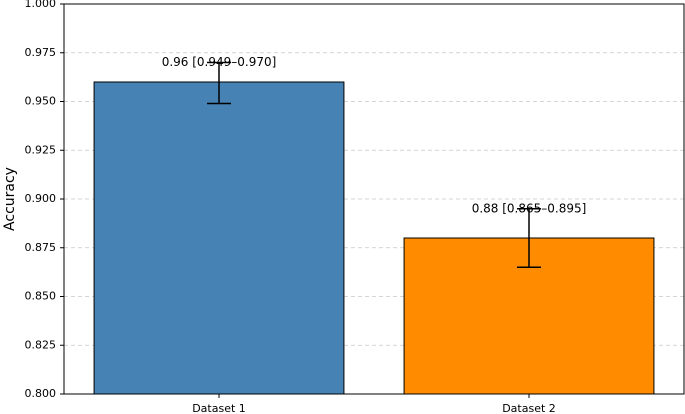 Image resolution: width=685 pixels, height=414 pixels. Describe the element at coordinates (41, 247) in the screenshot. I see `y-tick-label: 0.875` at that location.